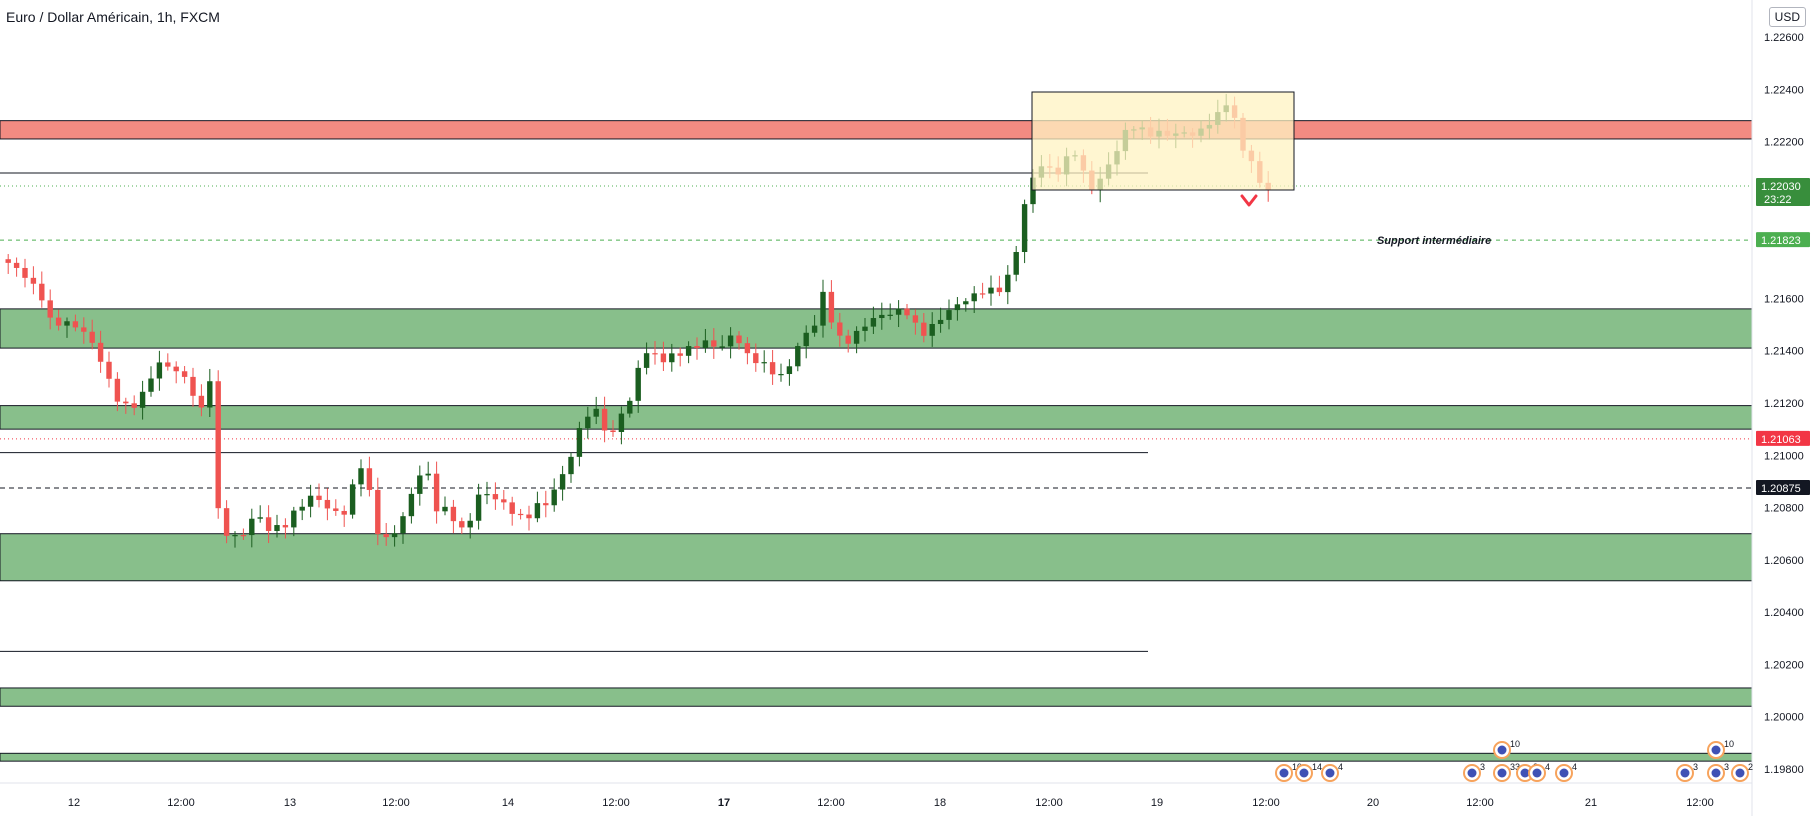  I want to click on price-tick-label: 1.21600, so click(1784, 299).